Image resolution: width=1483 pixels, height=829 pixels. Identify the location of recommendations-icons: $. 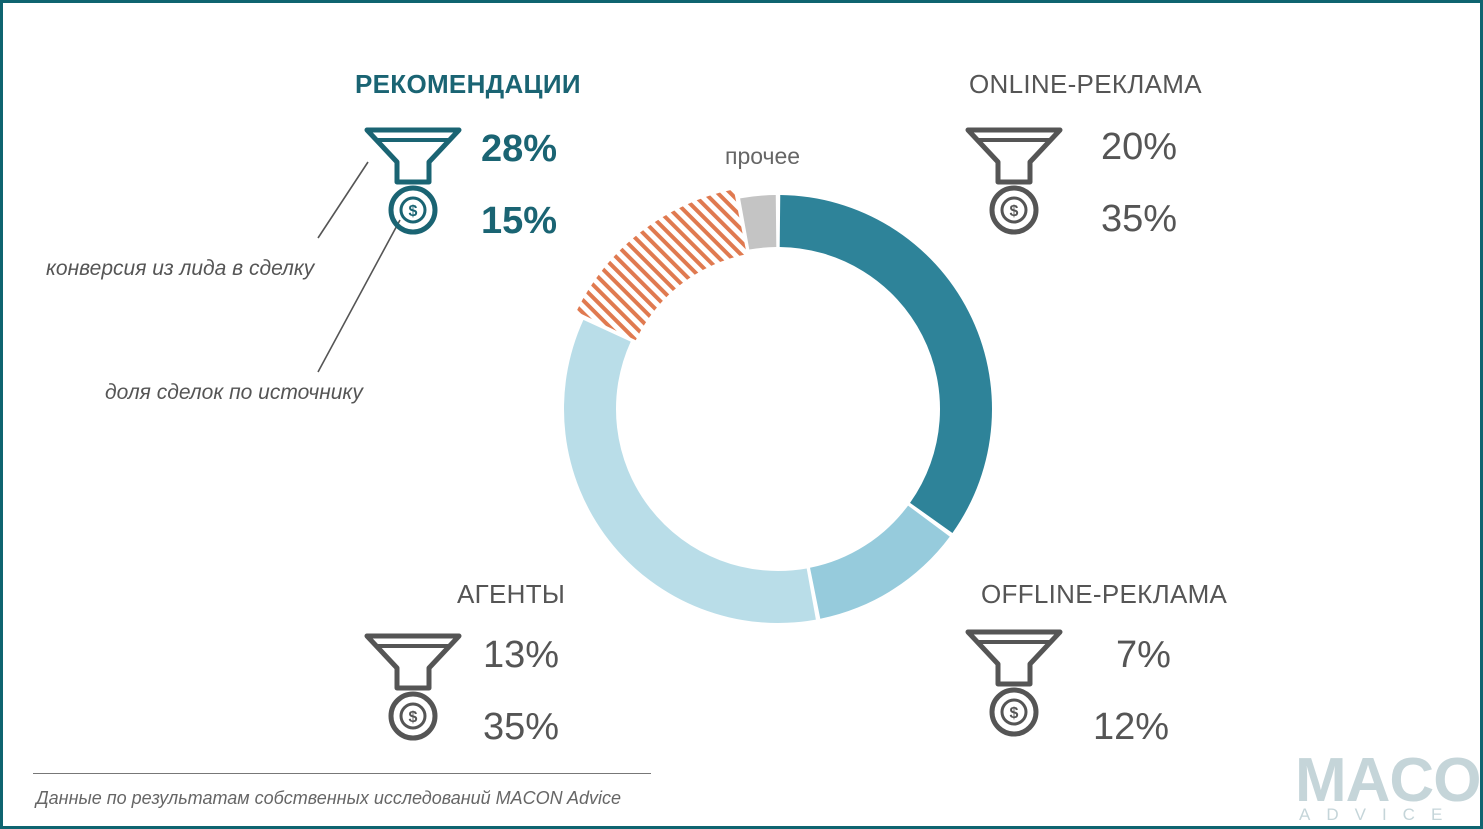
(413, 186).